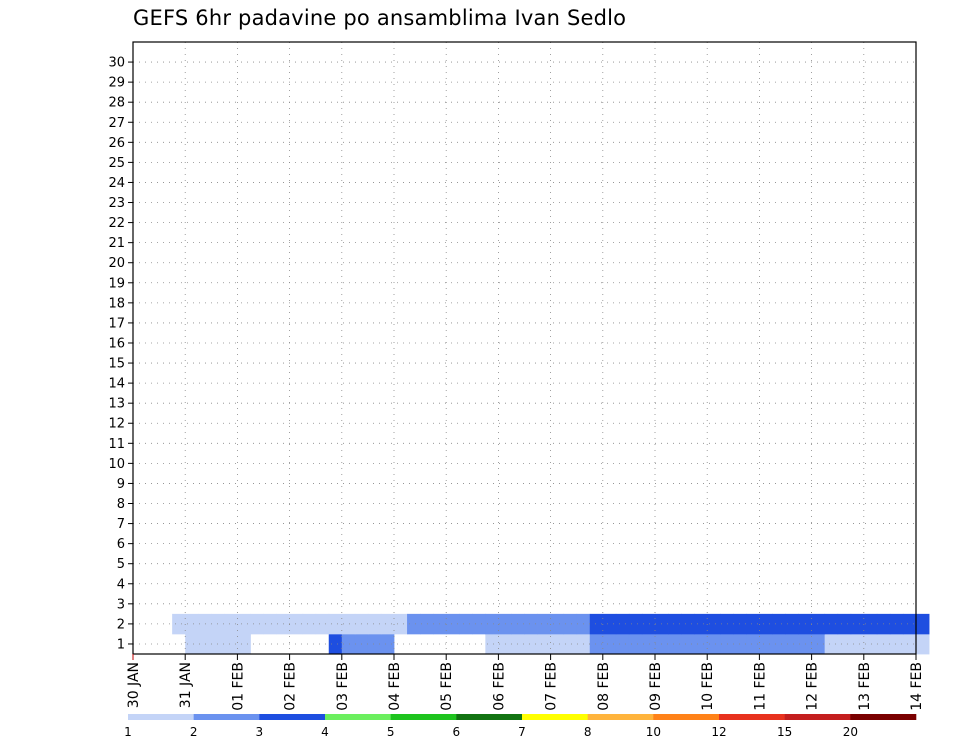  I want to click on x-tick-label: 07 FEB, so click(552, 686).